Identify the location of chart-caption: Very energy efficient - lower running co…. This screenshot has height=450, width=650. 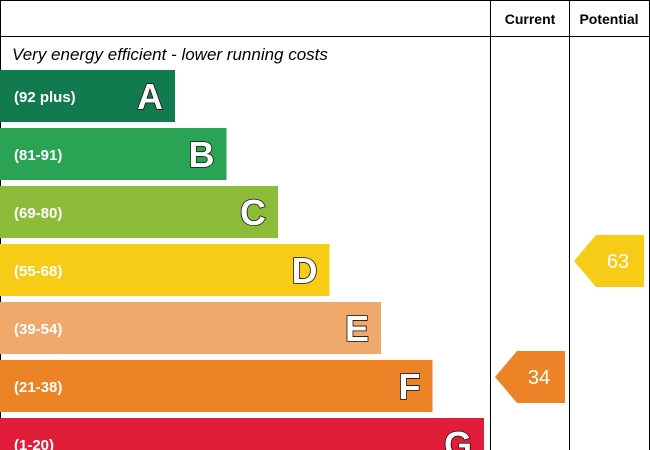
(170, 54).